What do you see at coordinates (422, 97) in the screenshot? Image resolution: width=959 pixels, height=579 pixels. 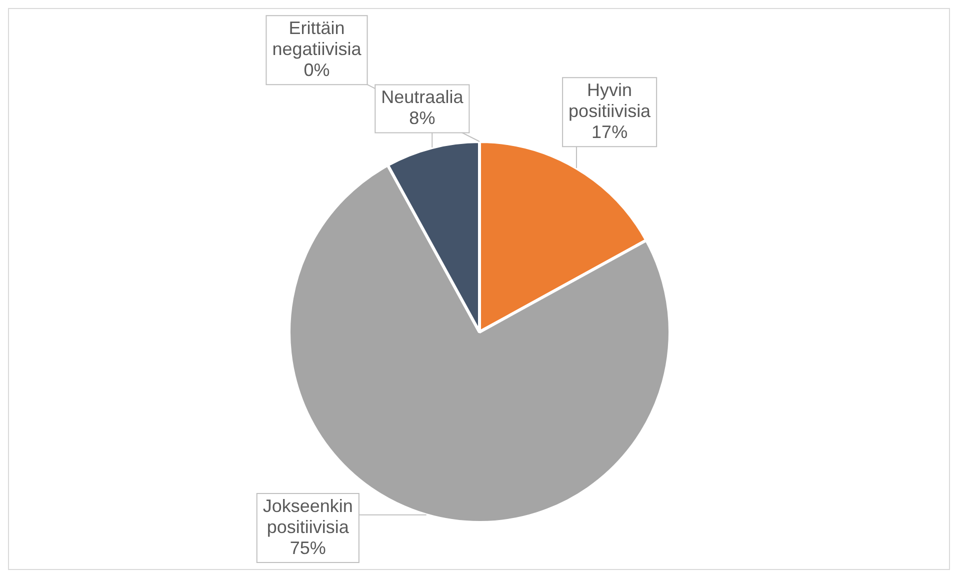 I see `slice-label: Neutraalia` at bounding box center [422, 97].